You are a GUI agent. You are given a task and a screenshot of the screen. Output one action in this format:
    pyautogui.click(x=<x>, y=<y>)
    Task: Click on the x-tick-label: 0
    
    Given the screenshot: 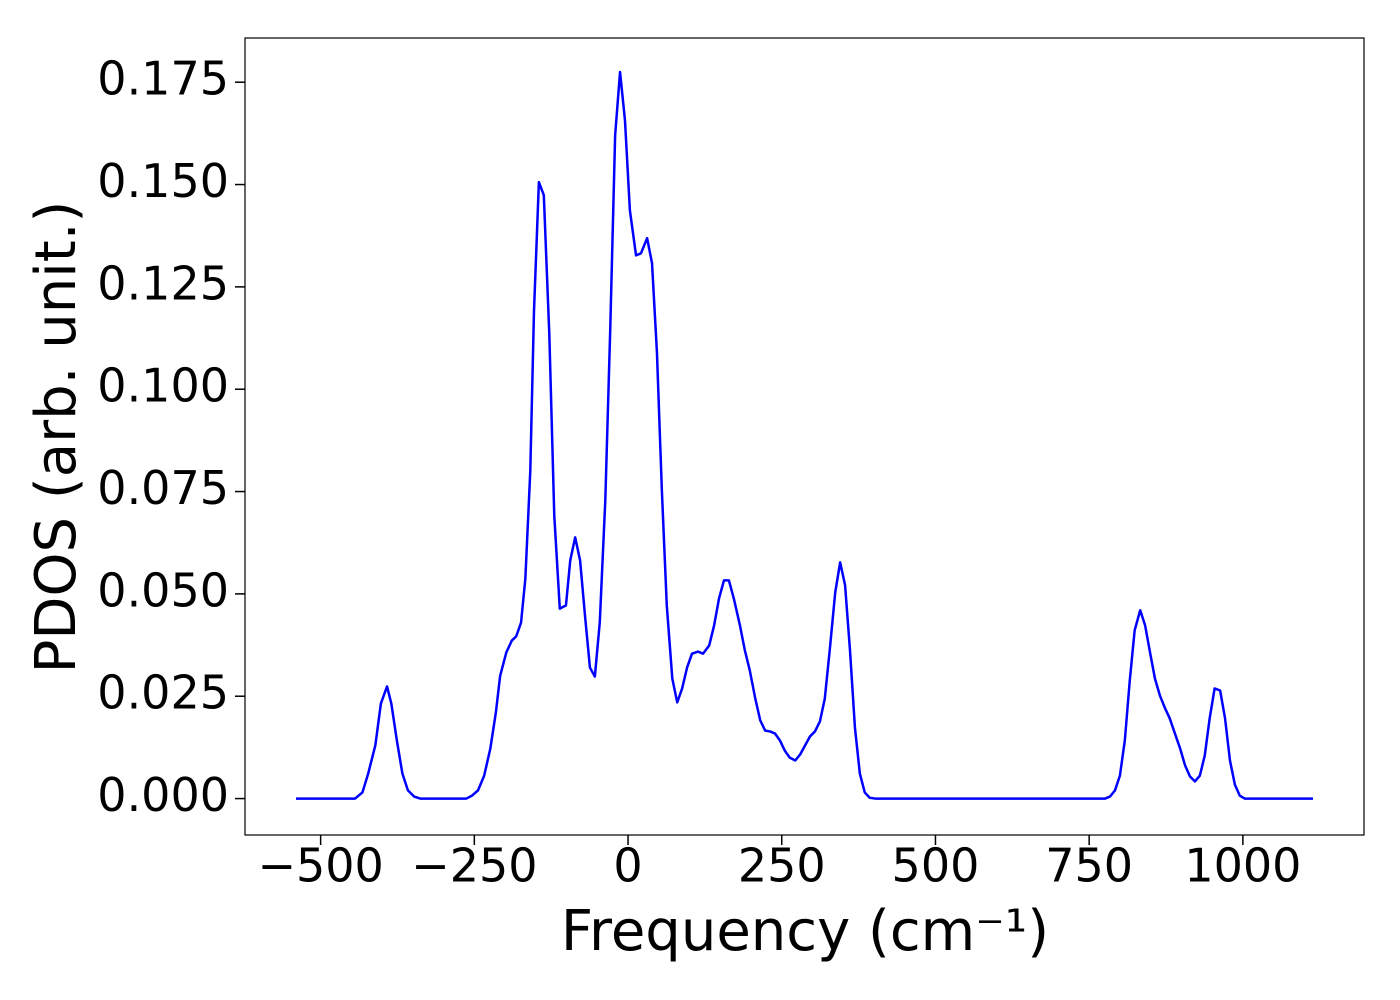 What is the action you would take?
    pyautogui.click(x=627, y=866)
    